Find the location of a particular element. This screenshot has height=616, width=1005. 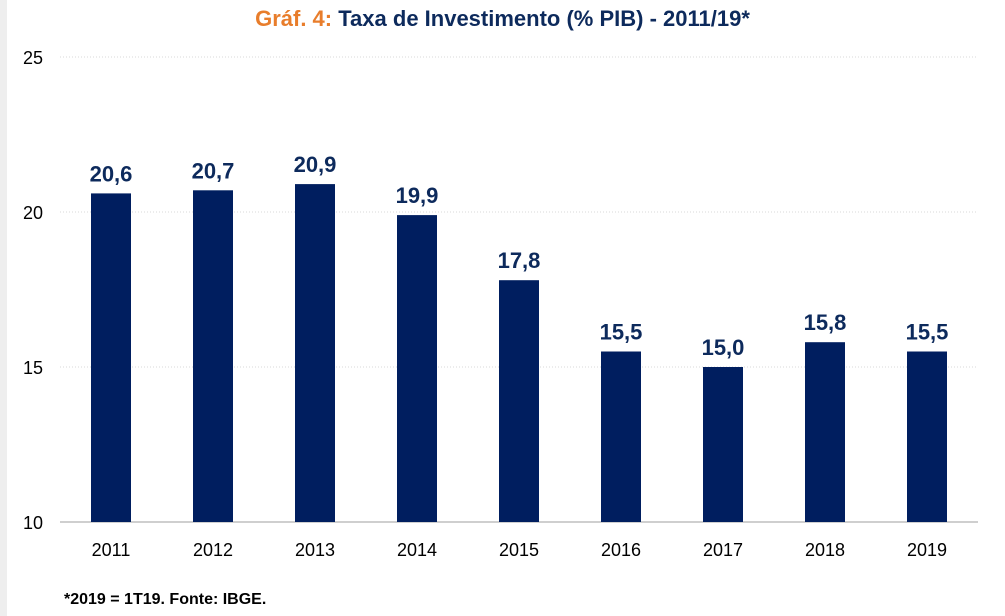

bar-2013 is located at coordinates (315, 353).